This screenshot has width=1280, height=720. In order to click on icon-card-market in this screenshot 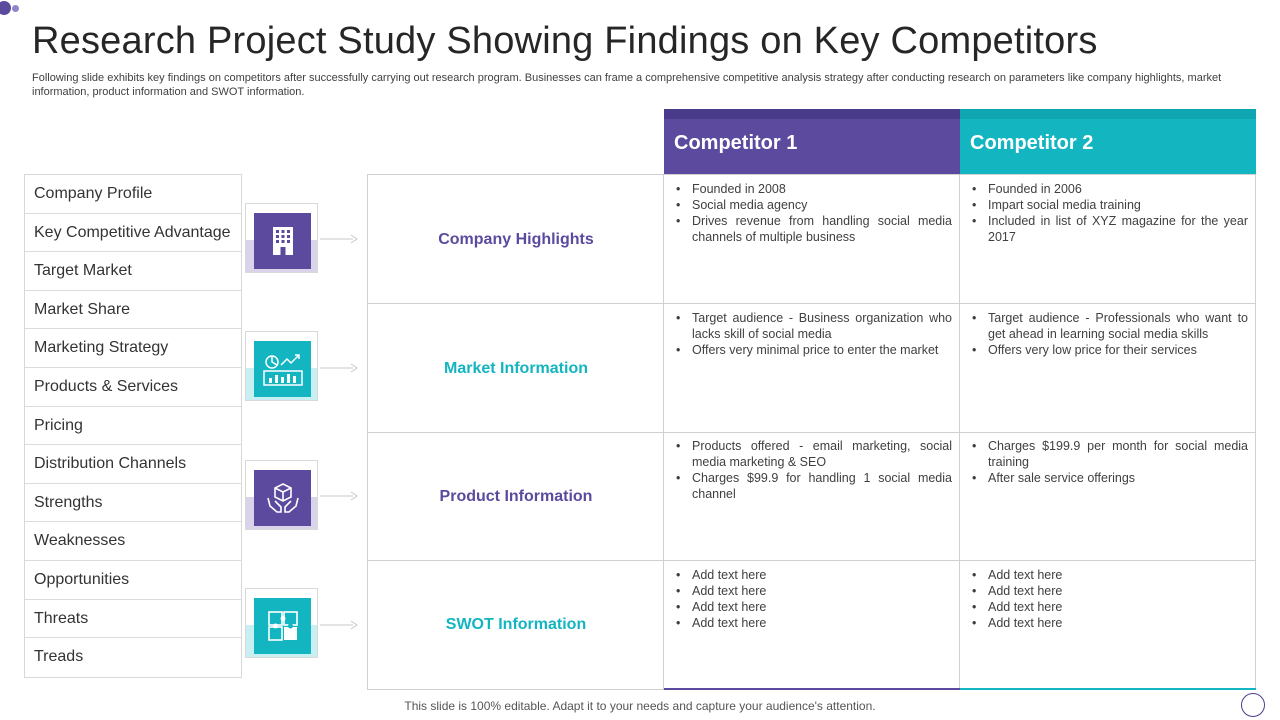, I will do `click(281, 366)`.